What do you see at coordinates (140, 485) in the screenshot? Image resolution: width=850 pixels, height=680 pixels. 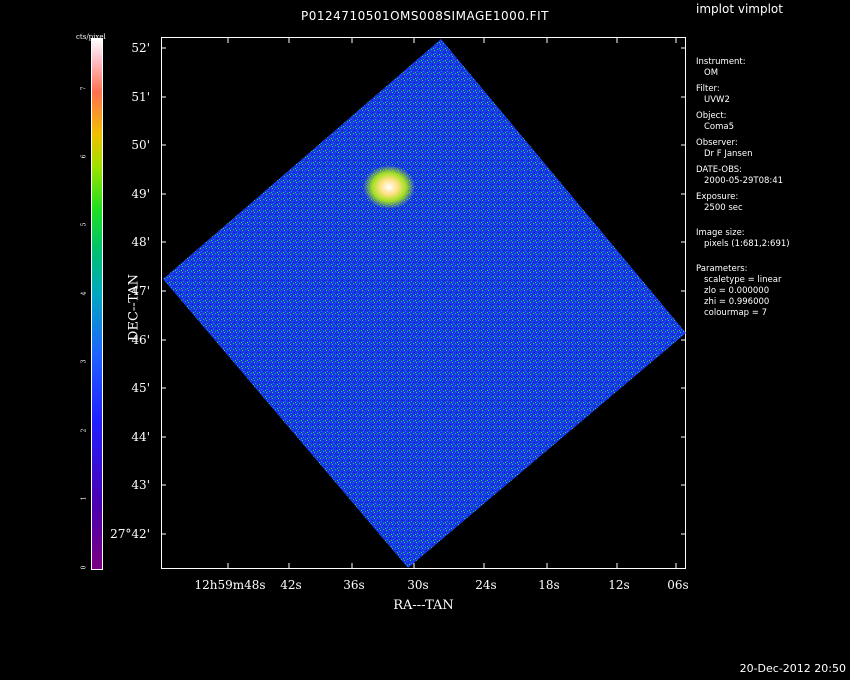 I see `y-tick-label: 43'` at bounding box center [140, 485].